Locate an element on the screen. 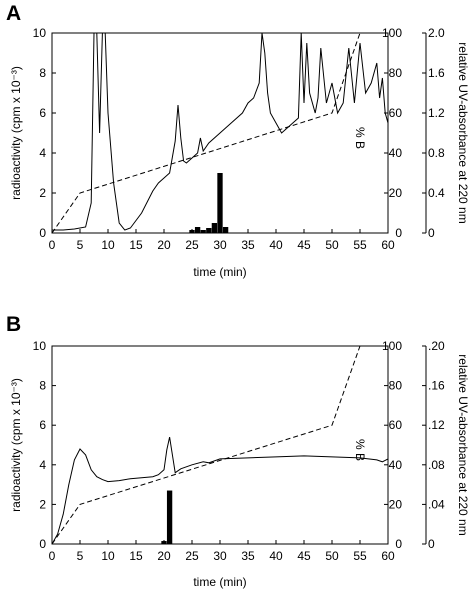  panel-letter: B is located at coordinates (13, 324).